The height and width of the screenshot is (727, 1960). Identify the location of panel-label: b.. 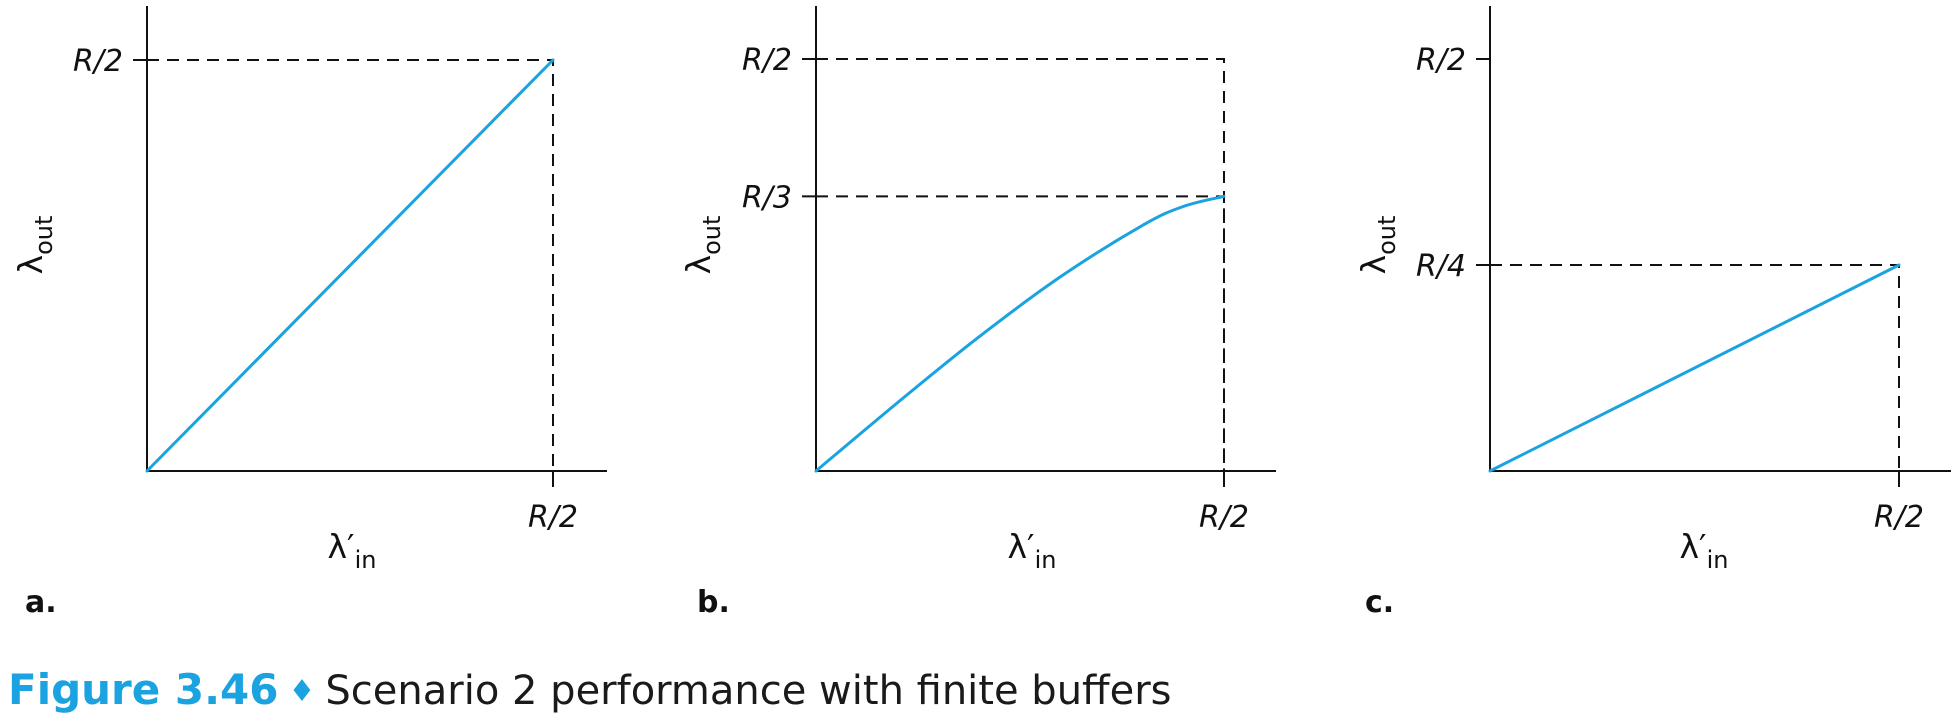
(713, 602).